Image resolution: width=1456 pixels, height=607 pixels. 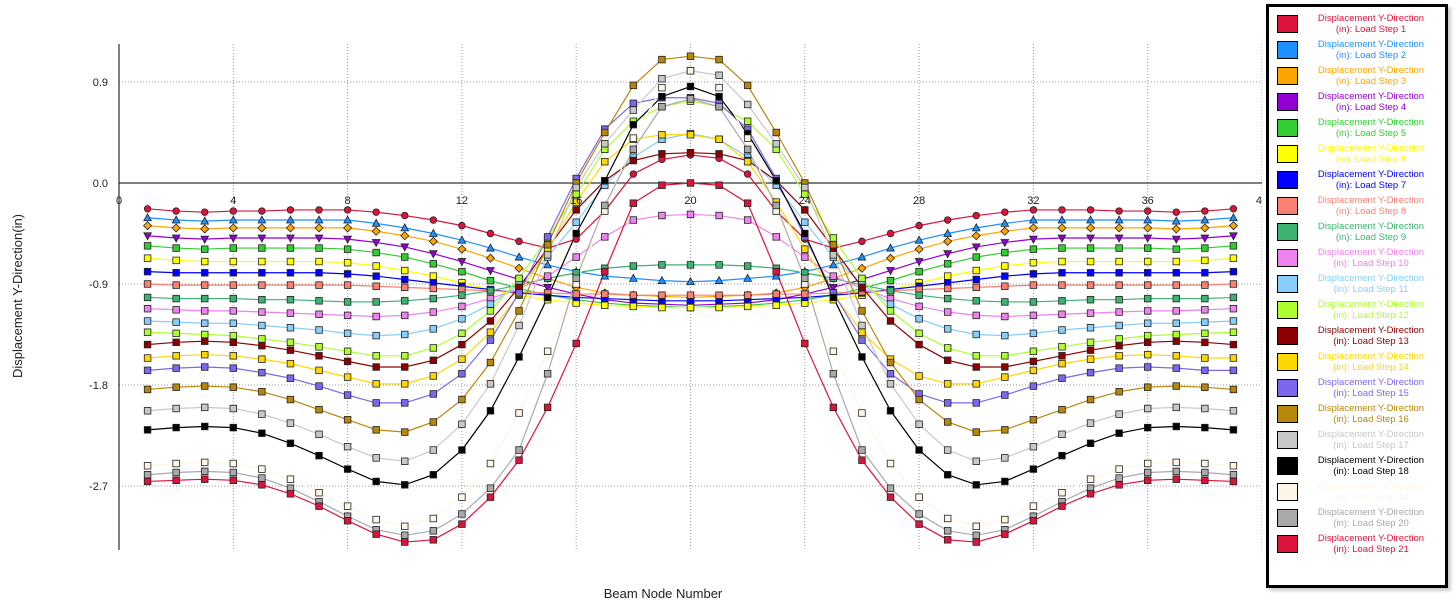 What do you see at coordinates (1091, 238) in the screenshot?
I see `data-point-s4` at bounding box center [1091, 238].